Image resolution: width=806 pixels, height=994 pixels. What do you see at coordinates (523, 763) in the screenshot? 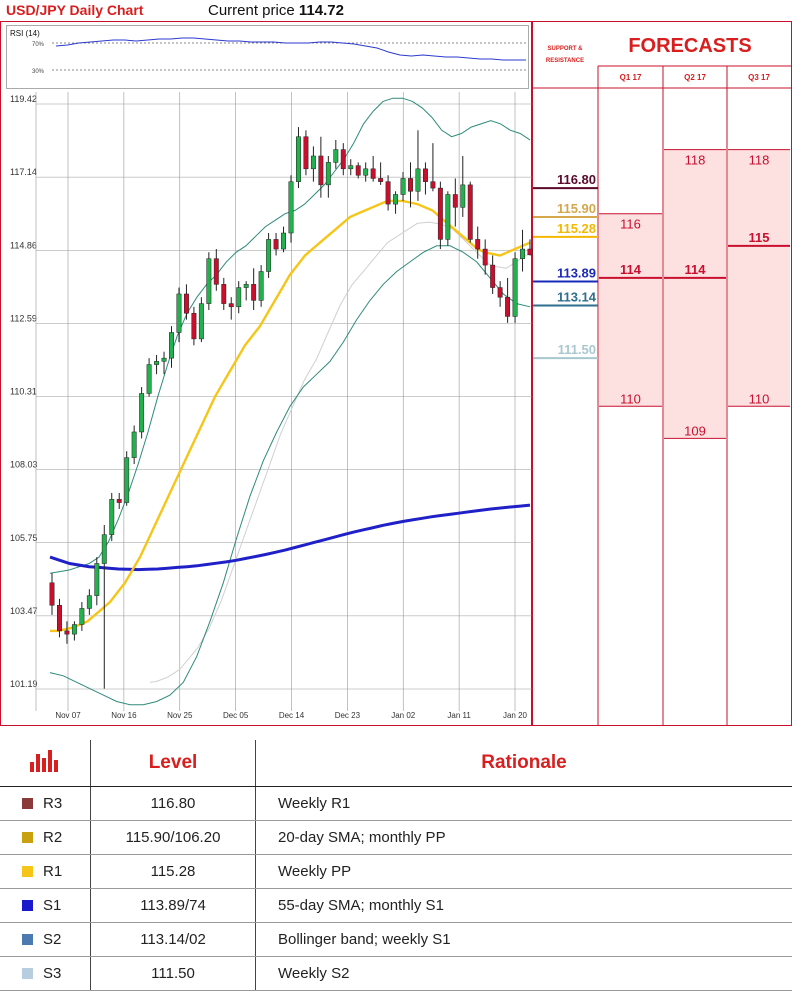
I see `rationale-column-header: Rationale` at bounding box center [523, 763].